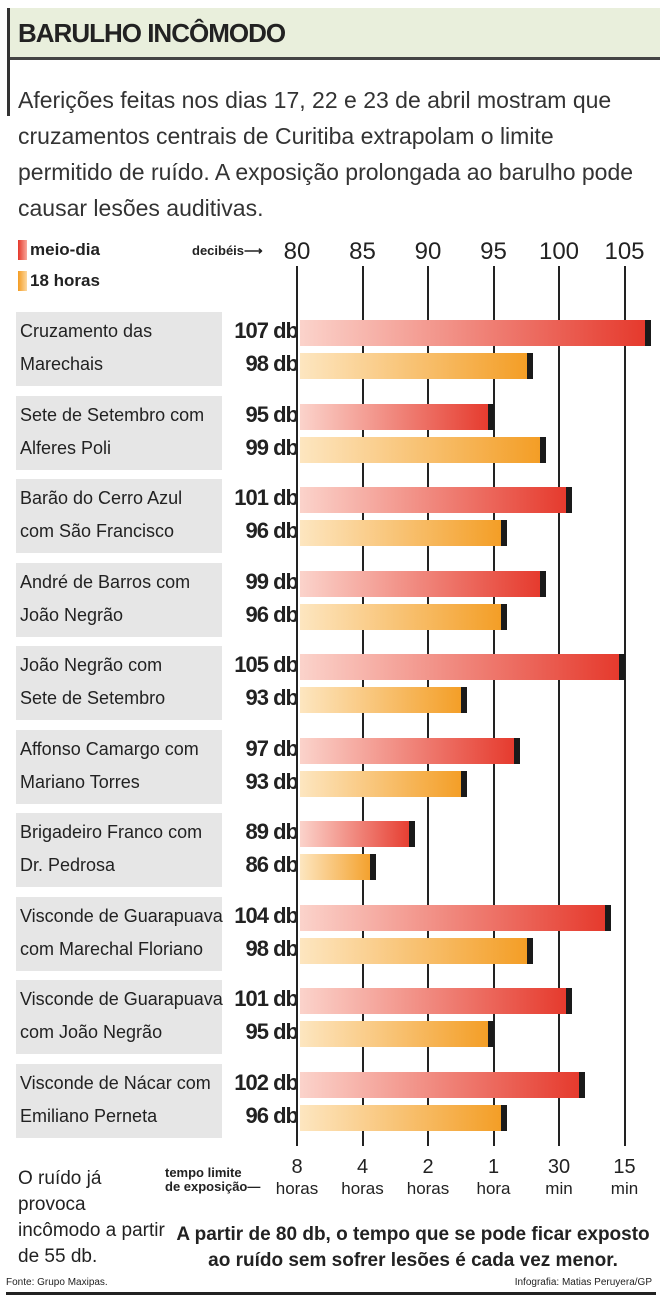 This screenshot has width=660, height=1301. What do you see at coordinates (152, 33) in the screenshot?
I see `chart-title: BARULHO INCÔMODO` at bounding box center [152, 33].